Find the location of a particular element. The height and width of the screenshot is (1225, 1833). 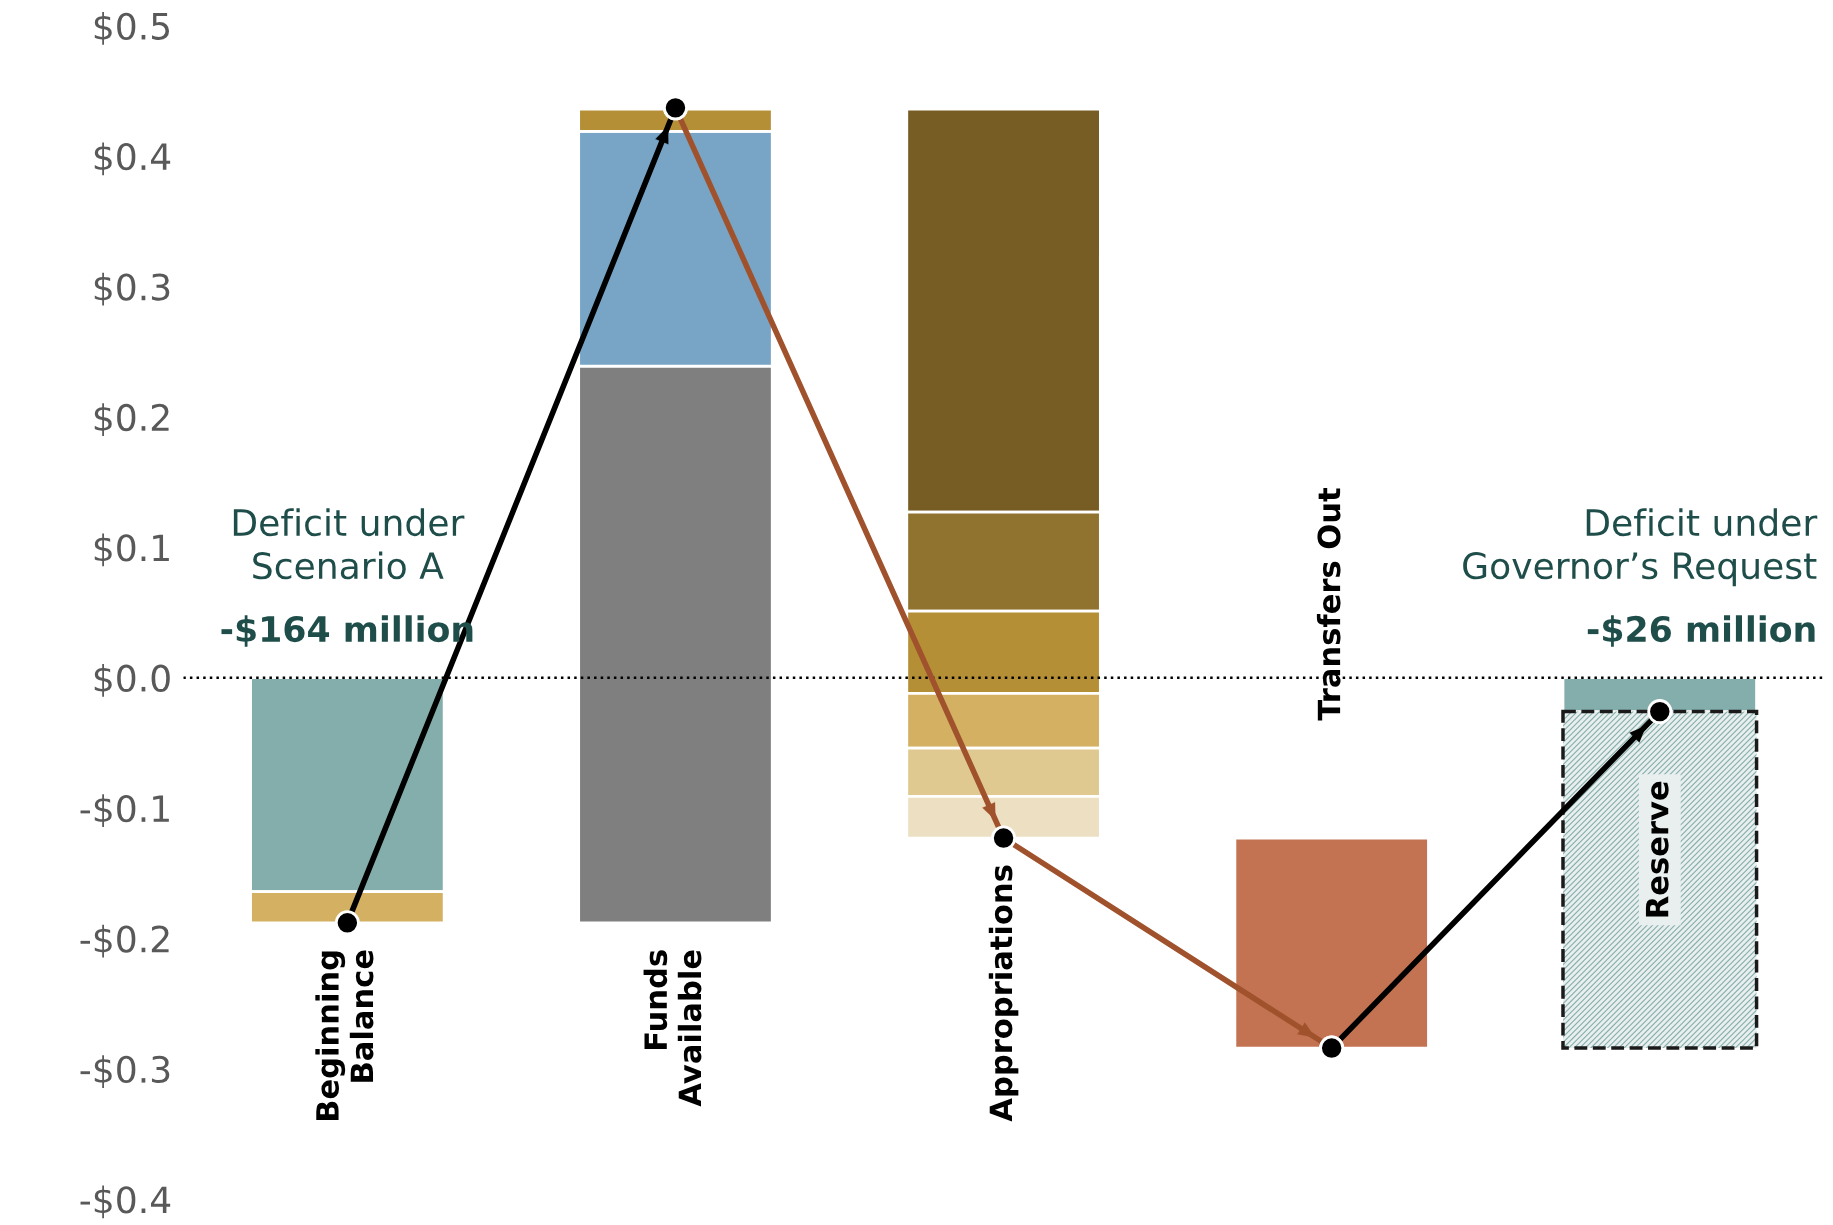

y-tick-label: -$0.2 is located at coordinates (124, 941).